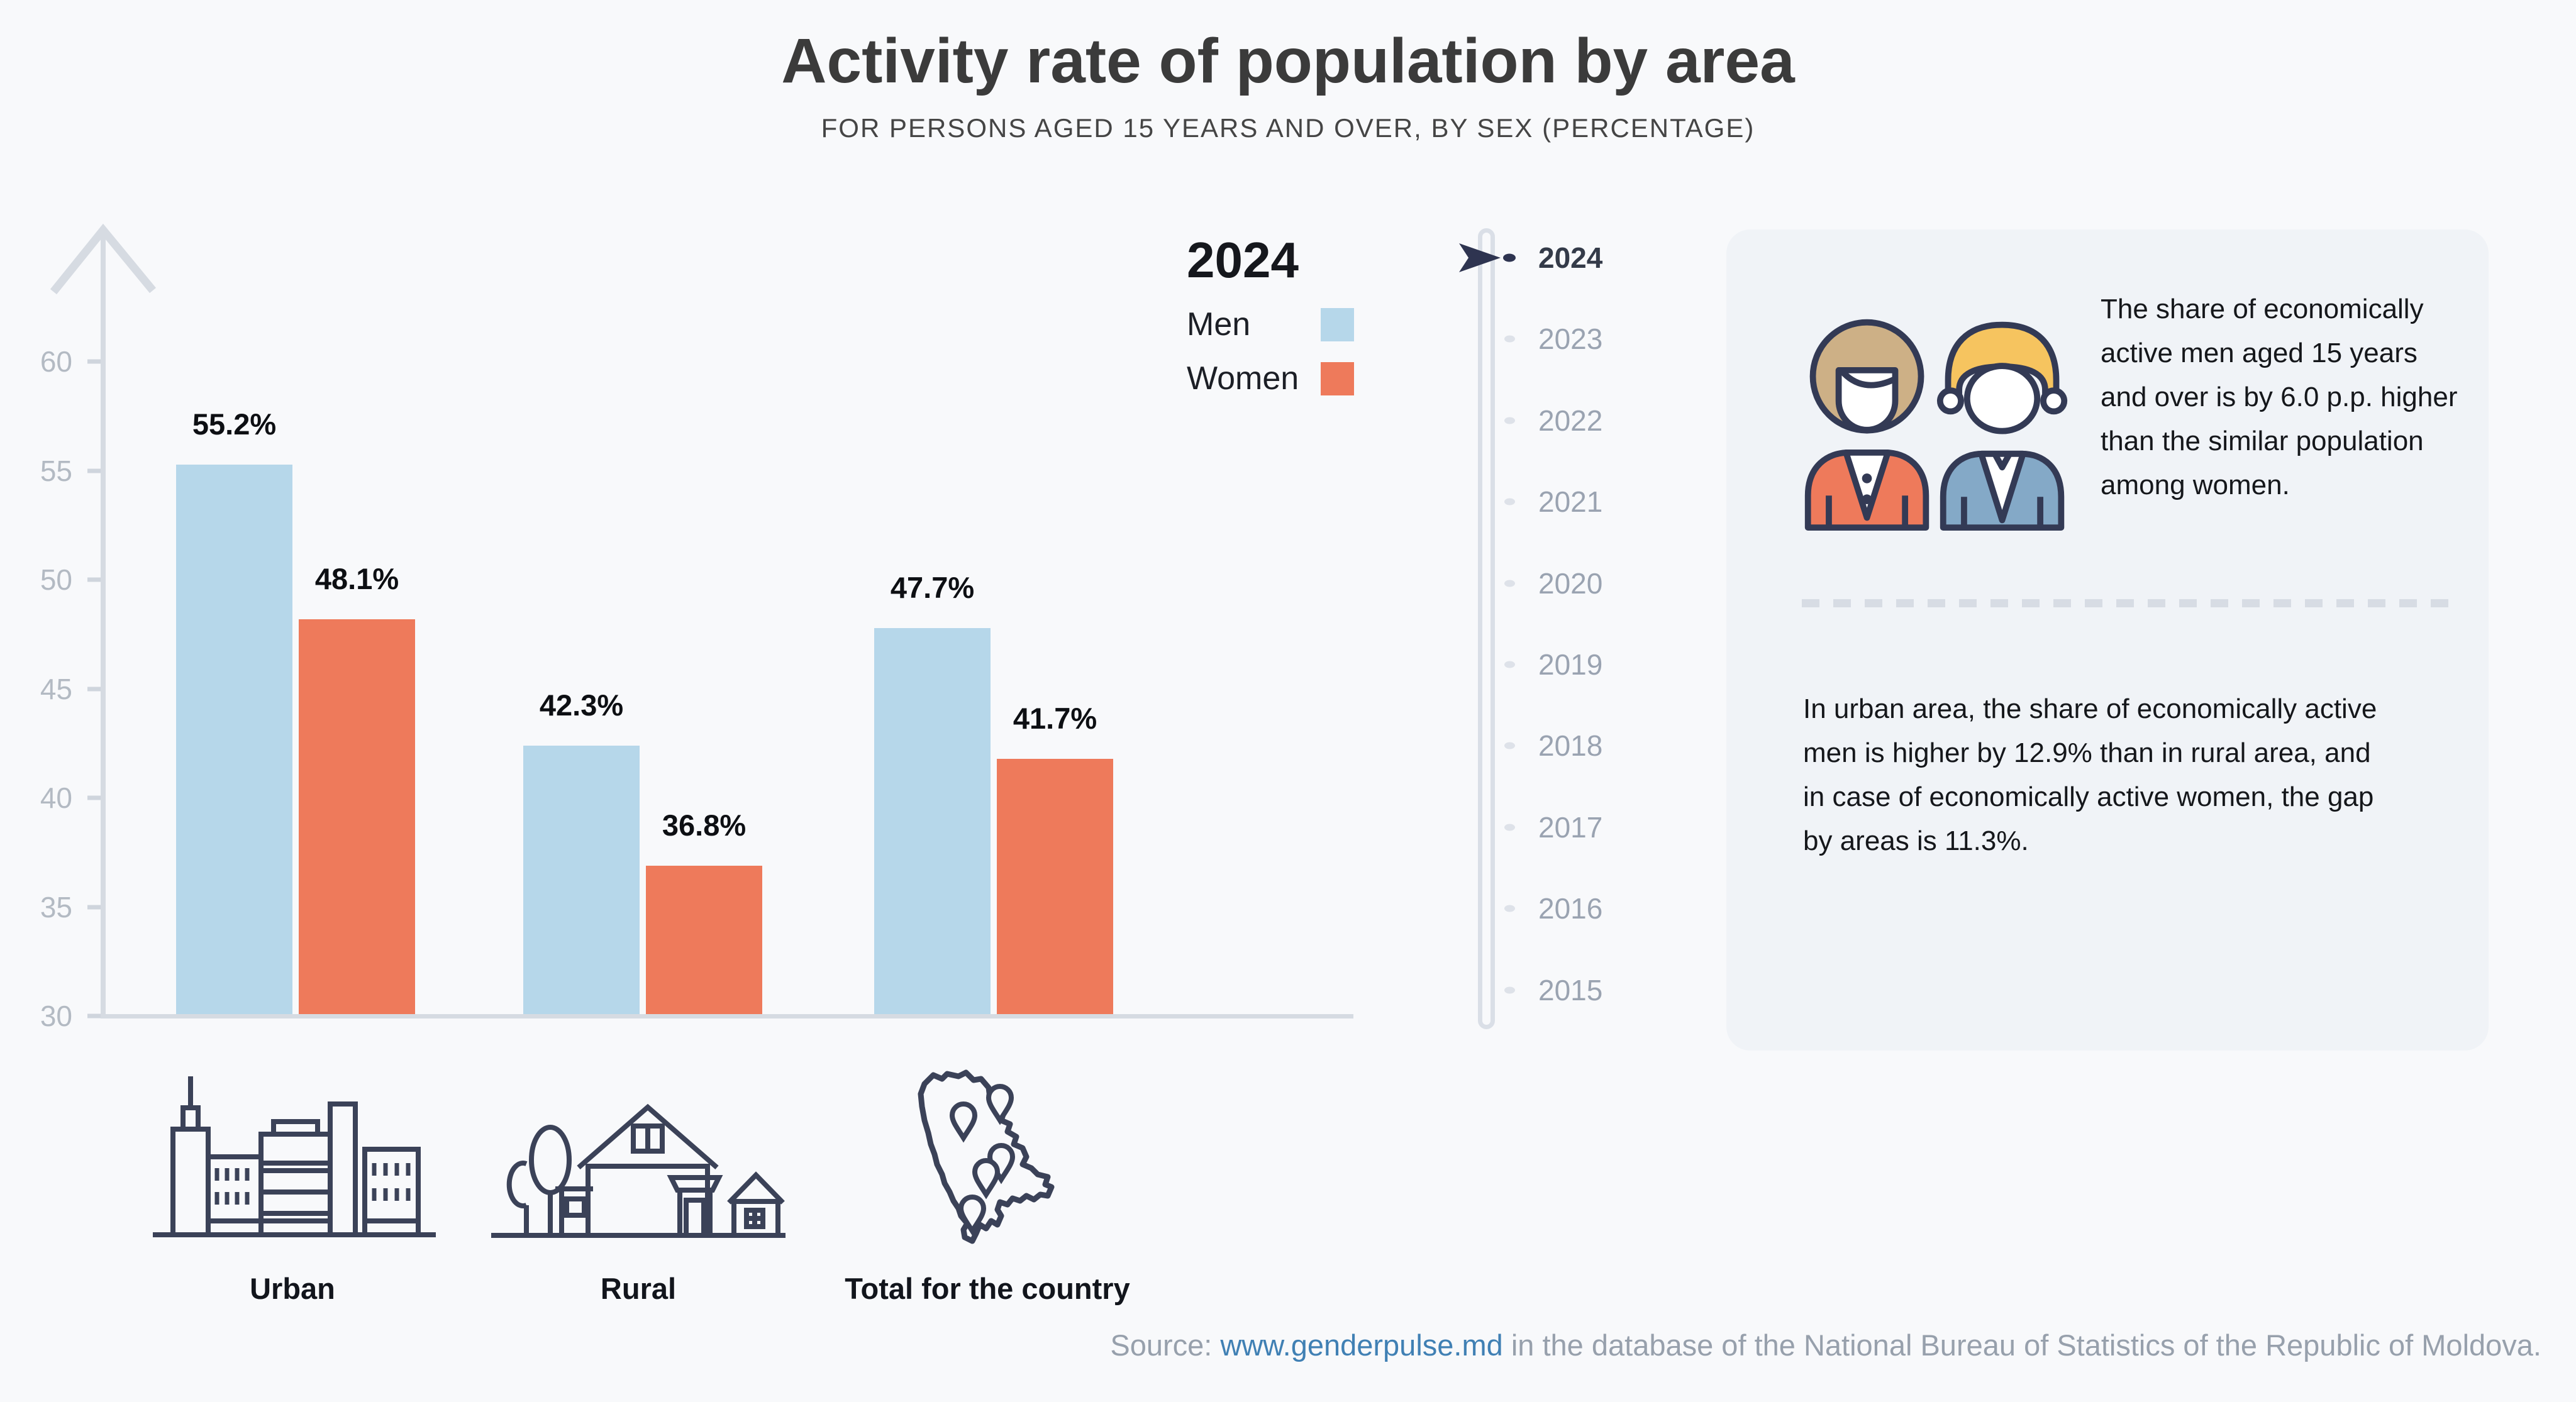 The height and width of the screenshot is (1402, 2576). I want to click on timeline-dot-2022, so click(1509, 421).